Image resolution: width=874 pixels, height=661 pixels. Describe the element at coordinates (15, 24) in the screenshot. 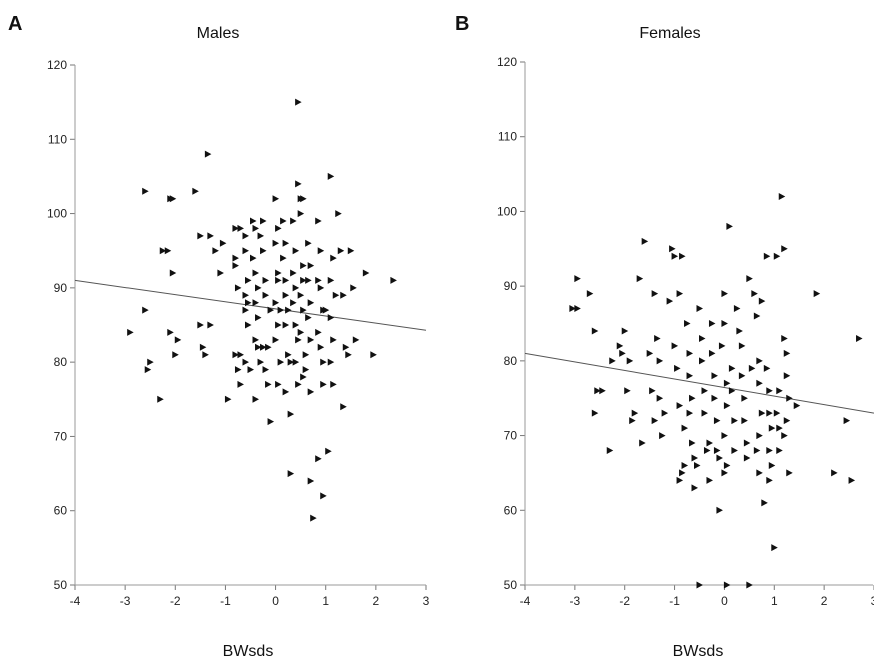

I see `panel-letter-a: A` at that location.